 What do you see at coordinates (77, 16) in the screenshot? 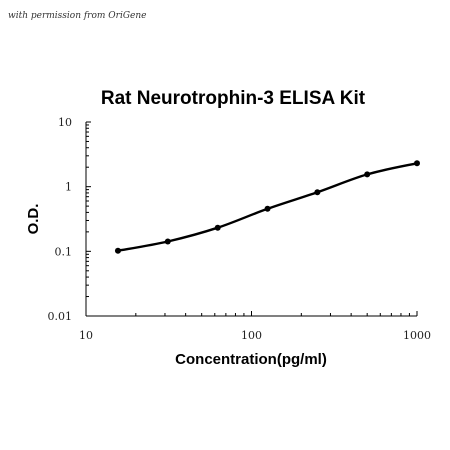
I see `watermark-text: with permission from OriGene` at bounding box center [77, 16].